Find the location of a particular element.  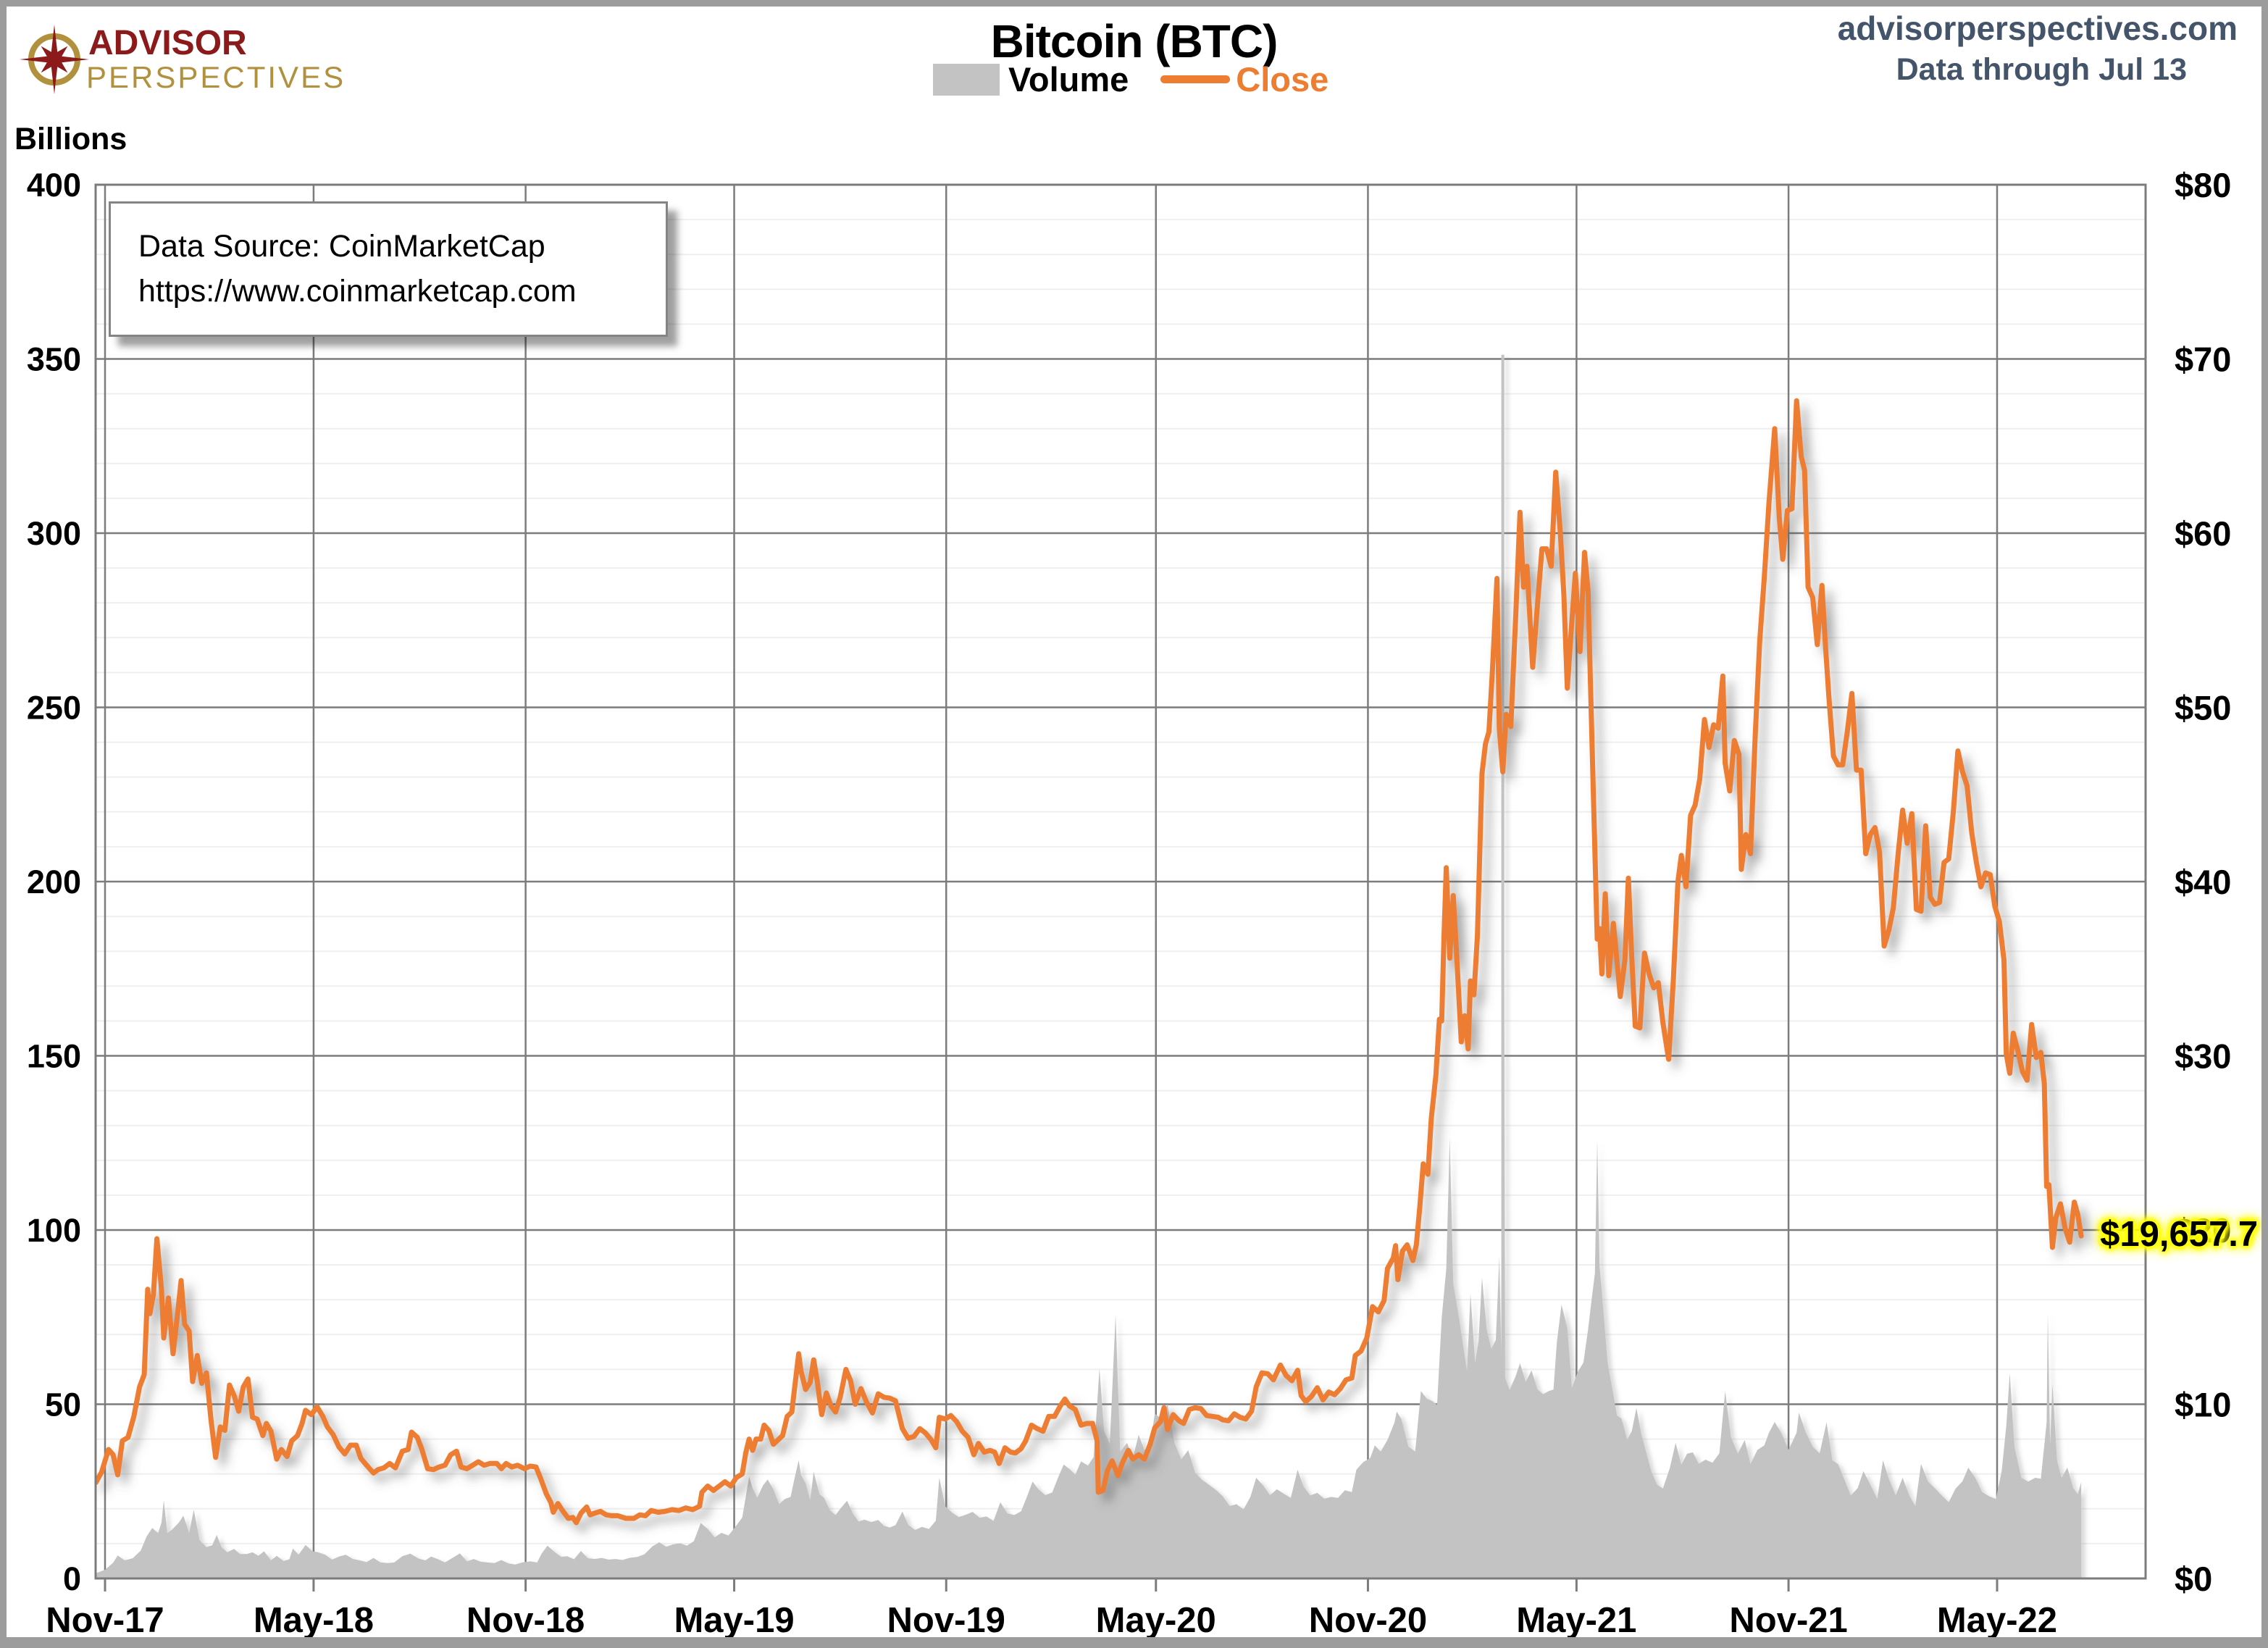

advisor-perspectives-logo is located at coordinates (55, 59).